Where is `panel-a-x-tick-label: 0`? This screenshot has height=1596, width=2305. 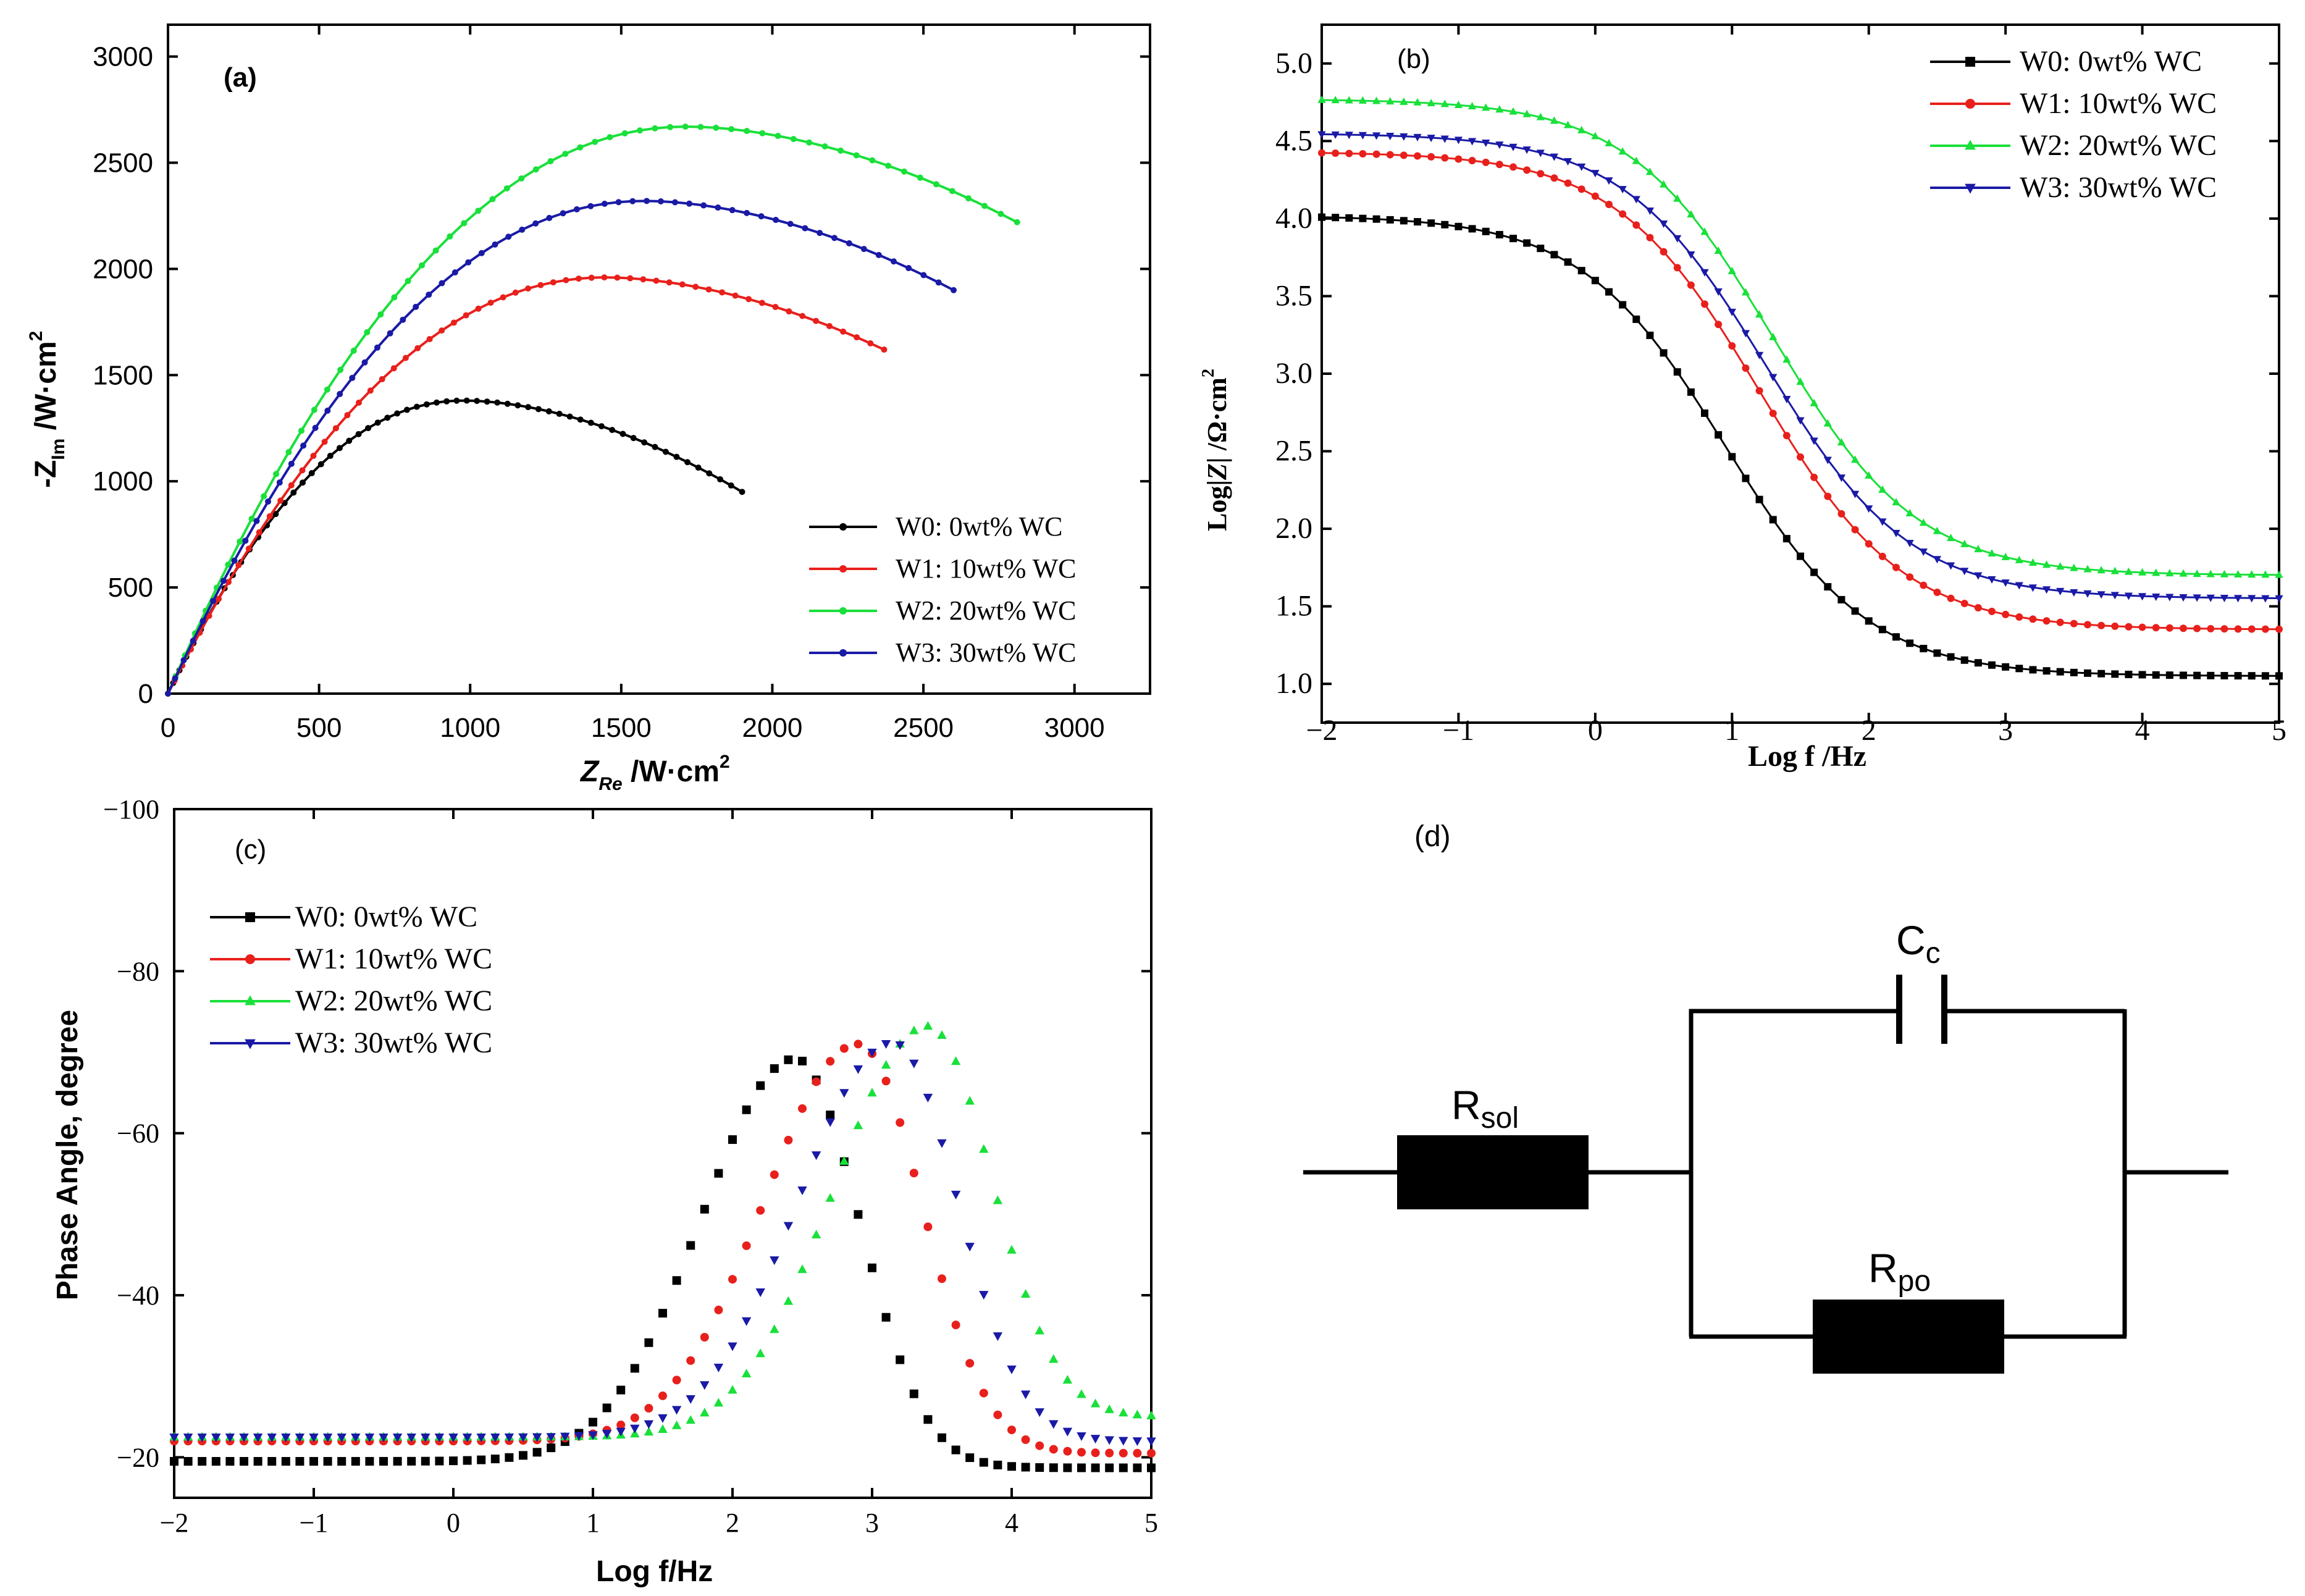
panel-a-x-tick-label: 0 is located at coordinates (168, 728).